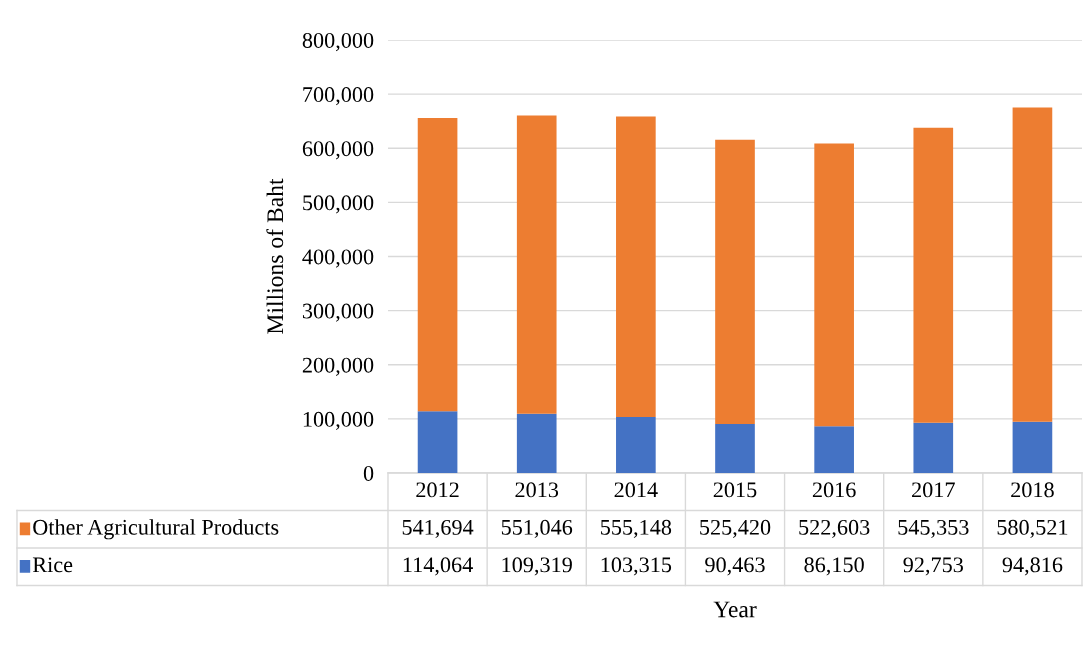 The width and height of the screenshot is (1091, 648). What do you see at coordinates (933, 566) in the screenshot?
I see `data-label: 92,753` at bounding box center [933, 566].